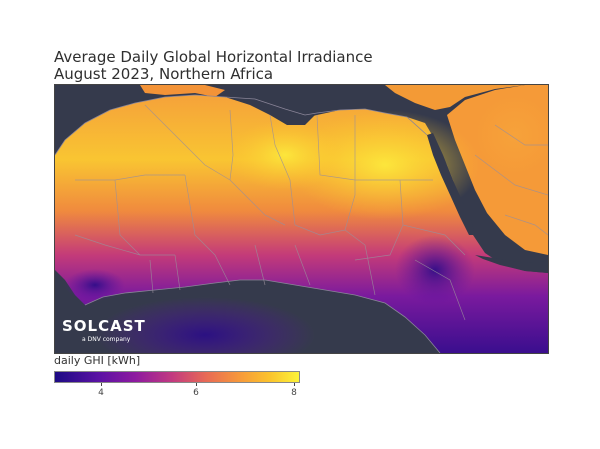  I want to click on colorbar, so click(177, 377).